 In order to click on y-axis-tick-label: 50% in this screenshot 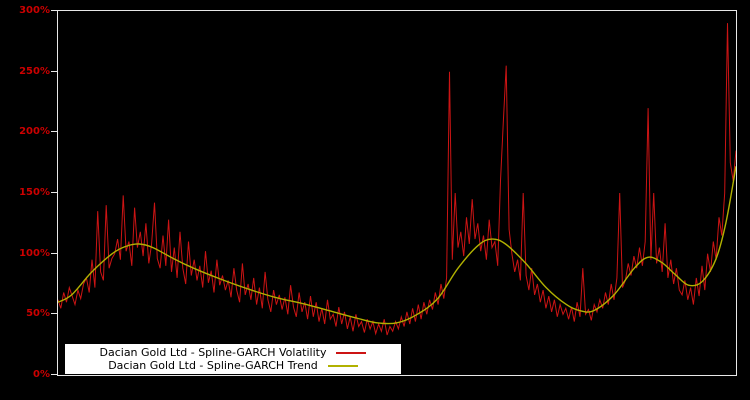, I will do `click(38, 314)`.